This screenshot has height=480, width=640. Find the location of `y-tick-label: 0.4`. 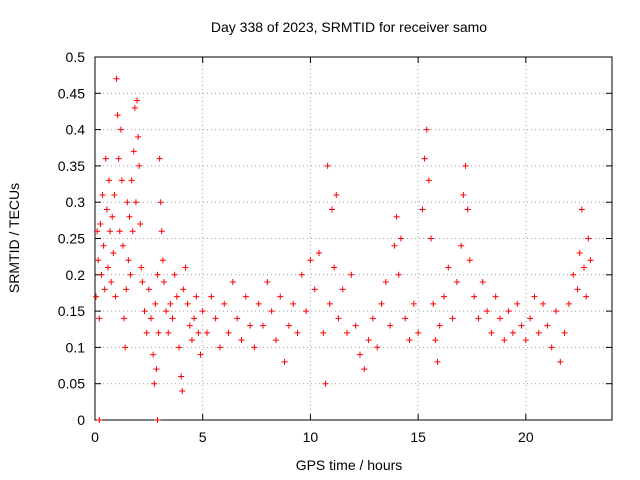

y-tick-label: 0.4 is located at coordinates (76, 130).